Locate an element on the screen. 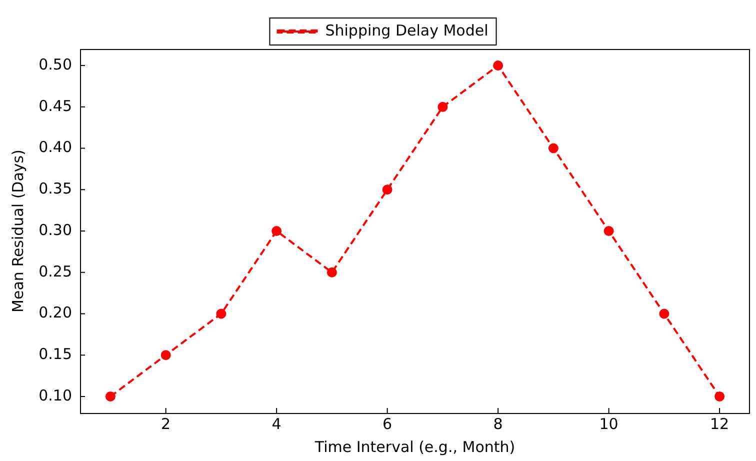  x-tick-label: 12 is located at coordinates (720, 423).